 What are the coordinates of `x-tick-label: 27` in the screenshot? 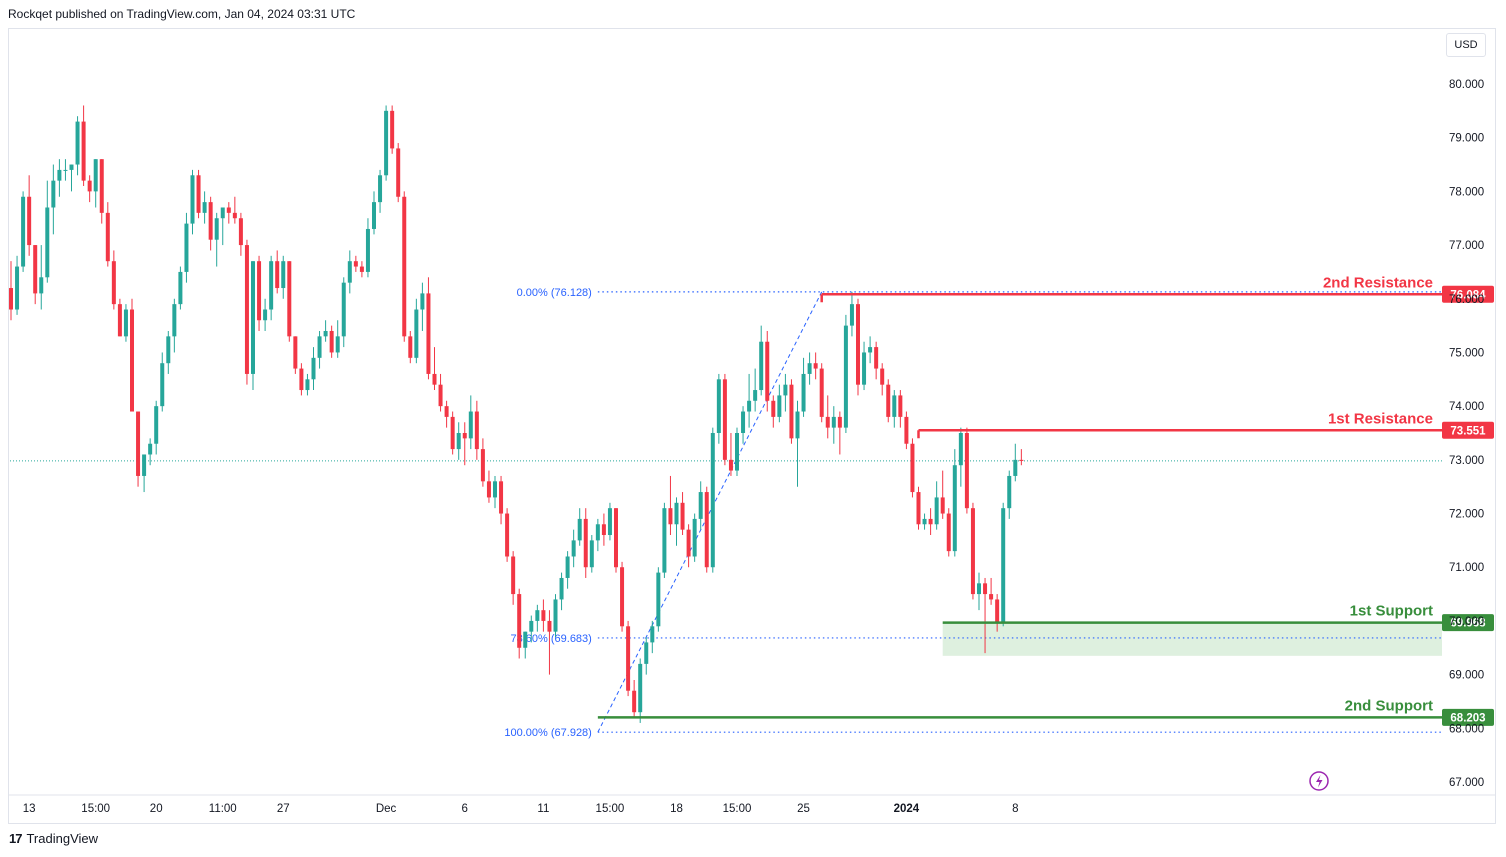 It's located at (283, 809).